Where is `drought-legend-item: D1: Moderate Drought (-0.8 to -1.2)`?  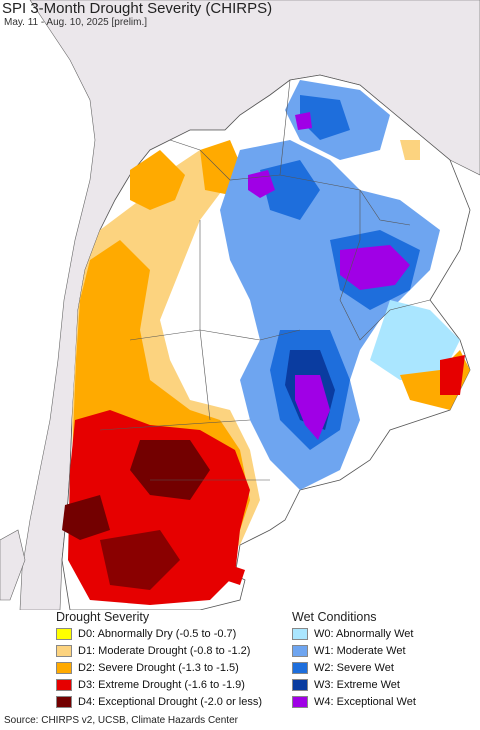
drought-legend-item: D1: Moderate Drought (-0.8 to -1.2) is located at coordinates (153, 650).